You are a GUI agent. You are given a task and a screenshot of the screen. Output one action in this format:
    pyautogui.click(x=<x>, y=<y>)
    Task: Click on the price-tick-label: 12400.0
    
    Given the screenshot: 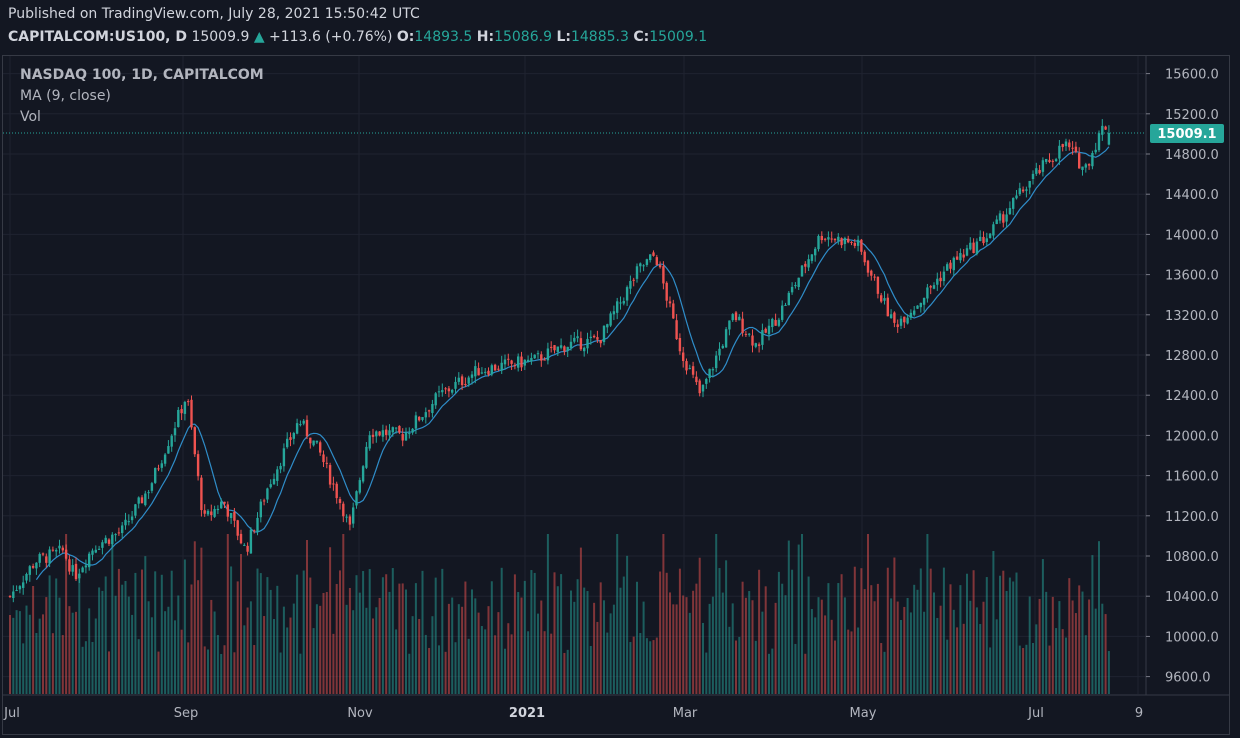 What is the action you would take?
    pyautogui.click(x=1192, y=396)
    